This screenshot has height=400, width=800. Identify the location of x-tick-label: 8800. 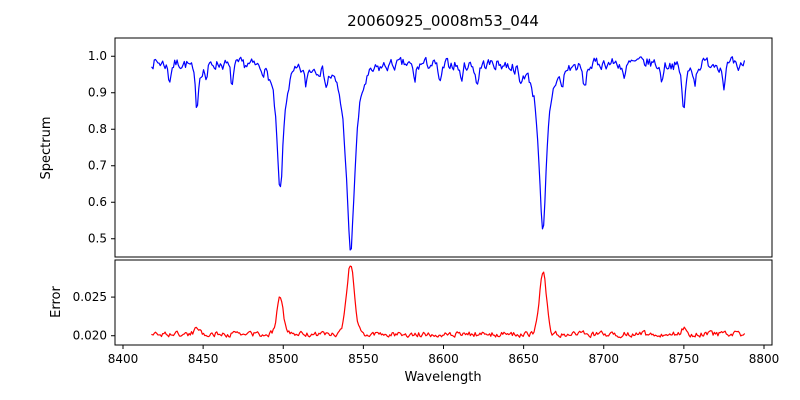
(764, 359).